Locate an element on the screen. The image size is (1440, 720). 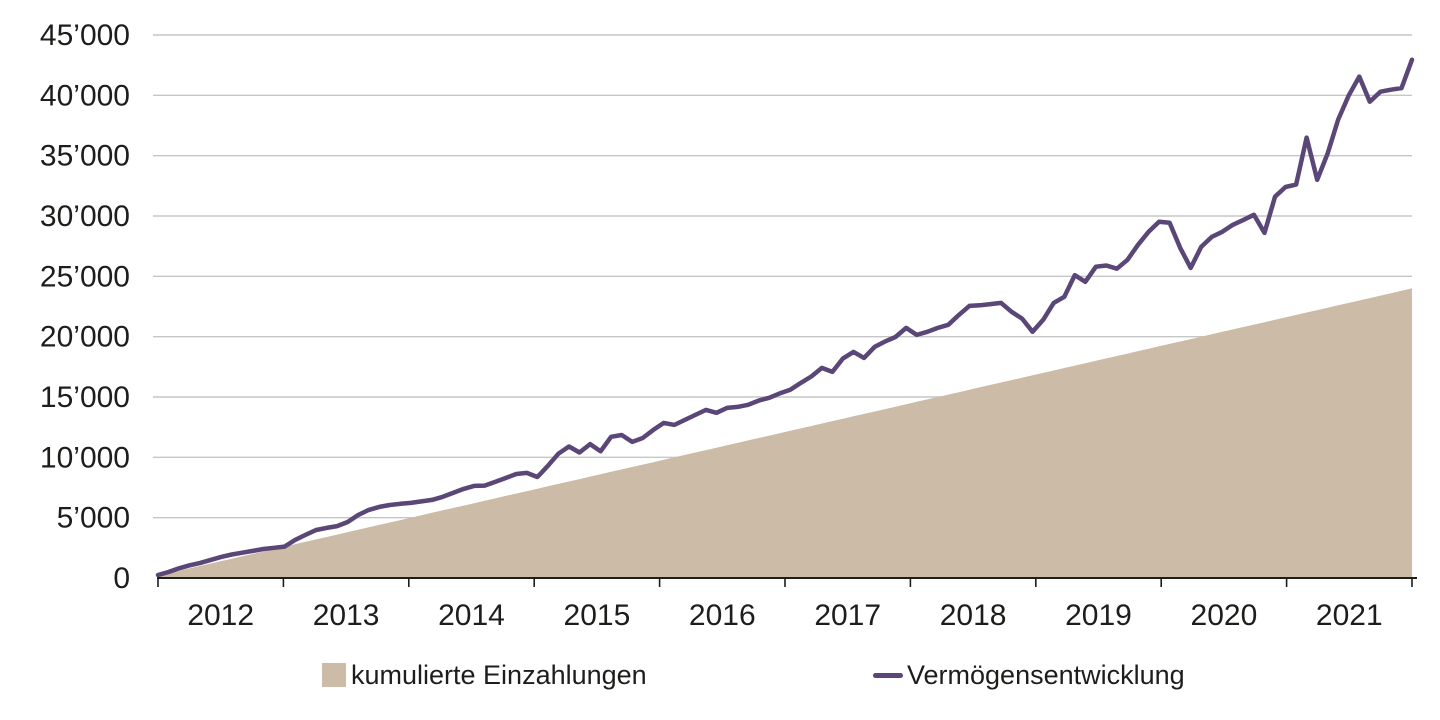
portfolio-line-swatch-icon is located at coordinates (888, 675).